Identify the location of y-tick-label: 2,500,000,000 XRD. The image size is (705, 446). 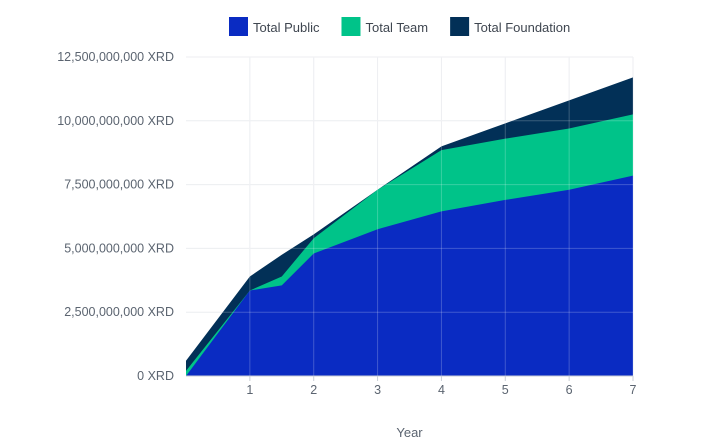
(119, 312).